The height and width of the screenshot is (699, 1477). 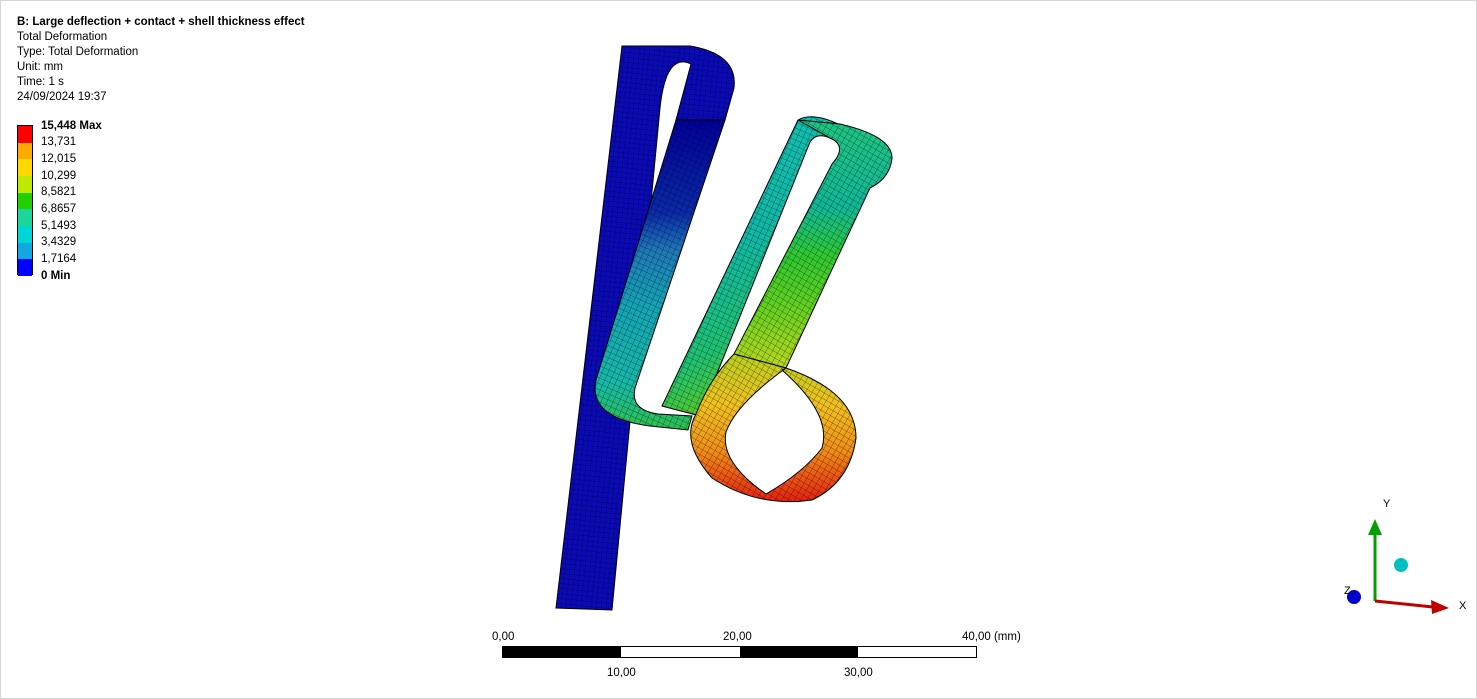 I want to click on legend-label: 13,731, so click(x=59, y=142).